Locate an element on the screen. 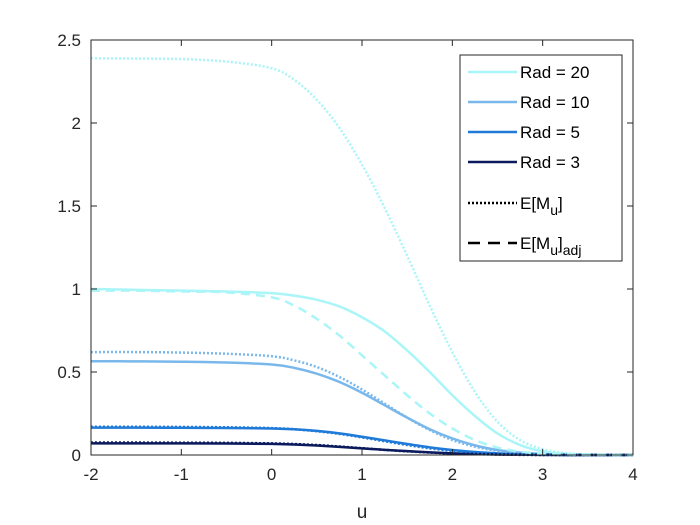 The width and height of the screenshot is (700, 525). x-tick-label: 3 is located at coordinates (542, 474).